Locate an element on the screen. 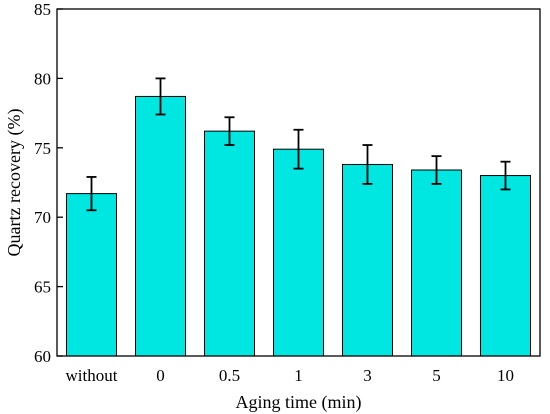  y-tick-label: 70 is located at coordinates (42, 217).